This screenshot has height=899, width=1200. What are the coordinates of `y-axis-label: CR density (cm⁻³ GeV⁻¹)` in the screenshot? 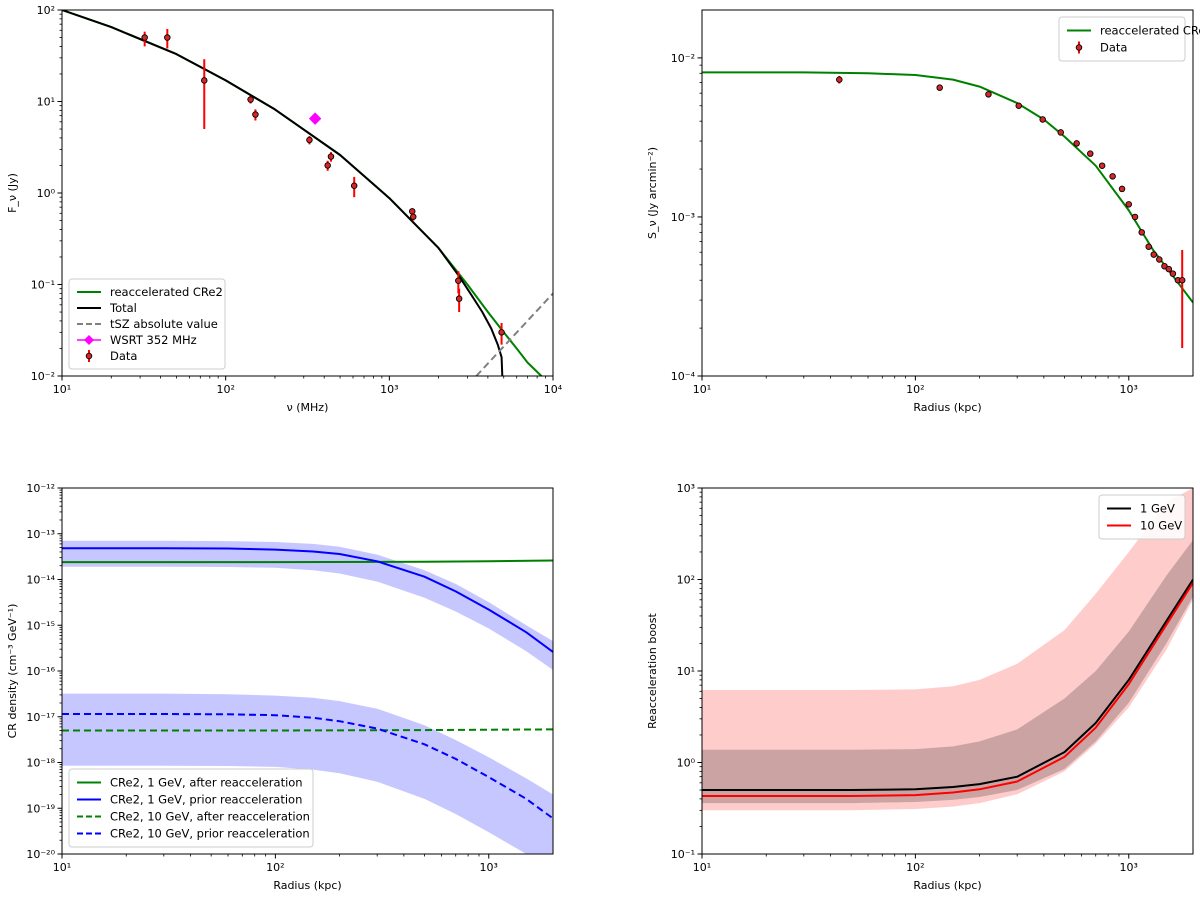 It's located at (12, 671).